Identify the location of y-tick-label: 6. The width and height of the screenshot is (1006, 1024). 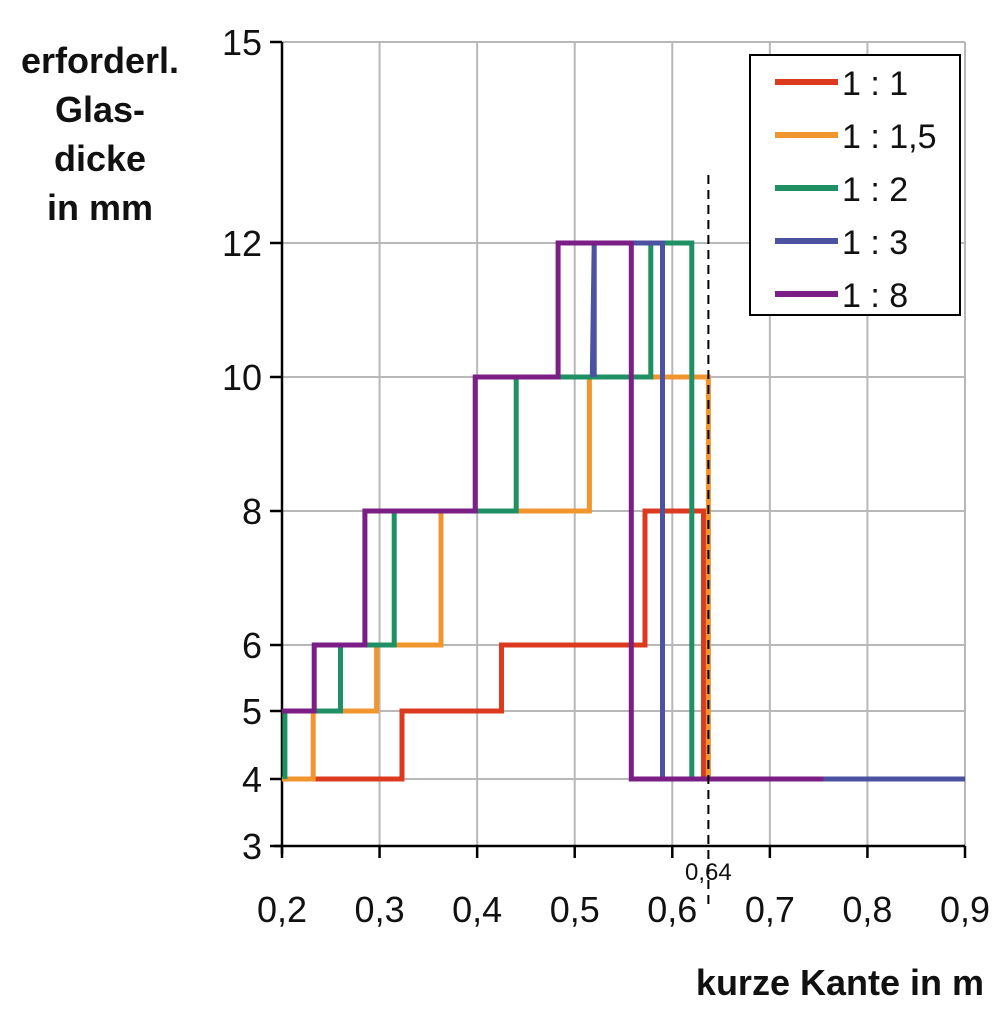
(252, 645).